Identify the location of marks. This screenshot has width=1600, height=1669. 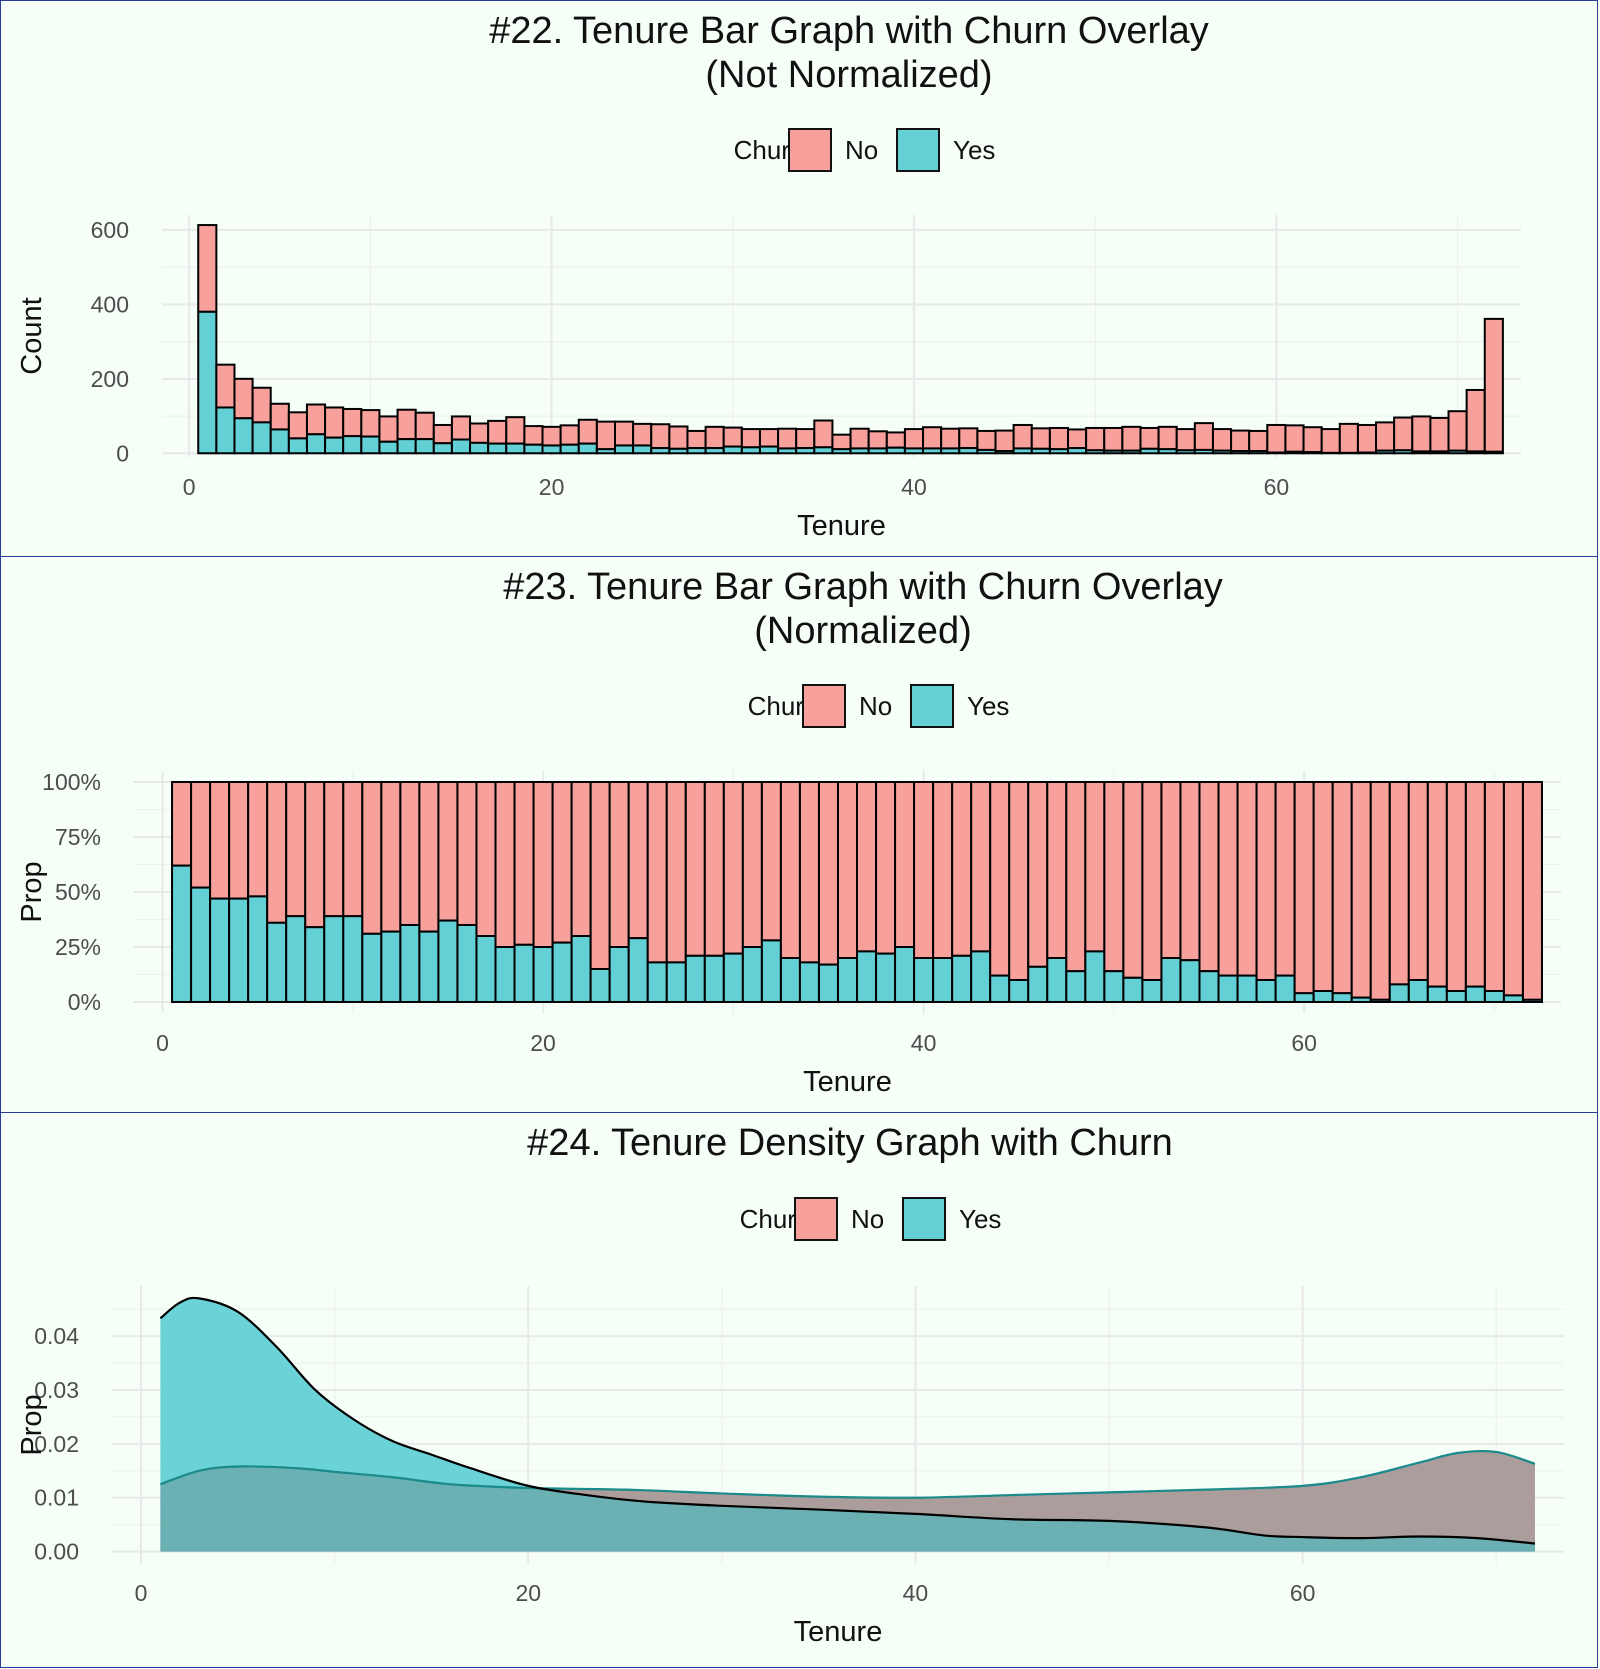
(857, 892).